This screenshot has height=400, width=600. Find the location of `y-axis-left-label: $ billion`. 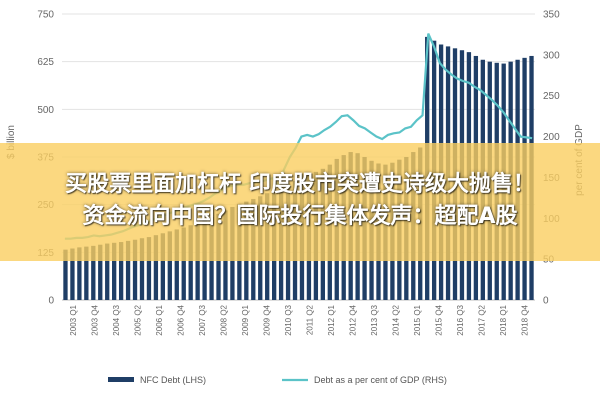

y-axis-left-label: $ billion is located at coordinates (11, 142).